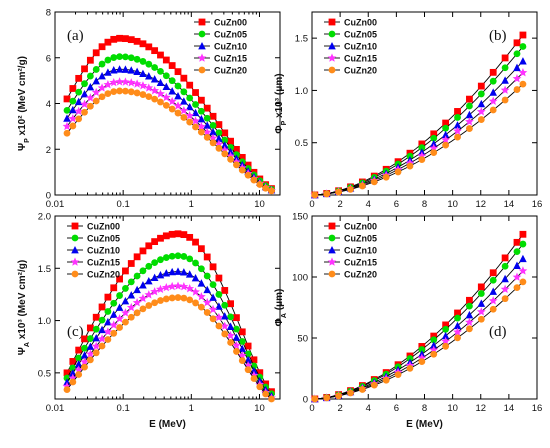 The height and width of the screenshot is (448, 550). I want to click on y-tick-label: 8, so click(48, 13).